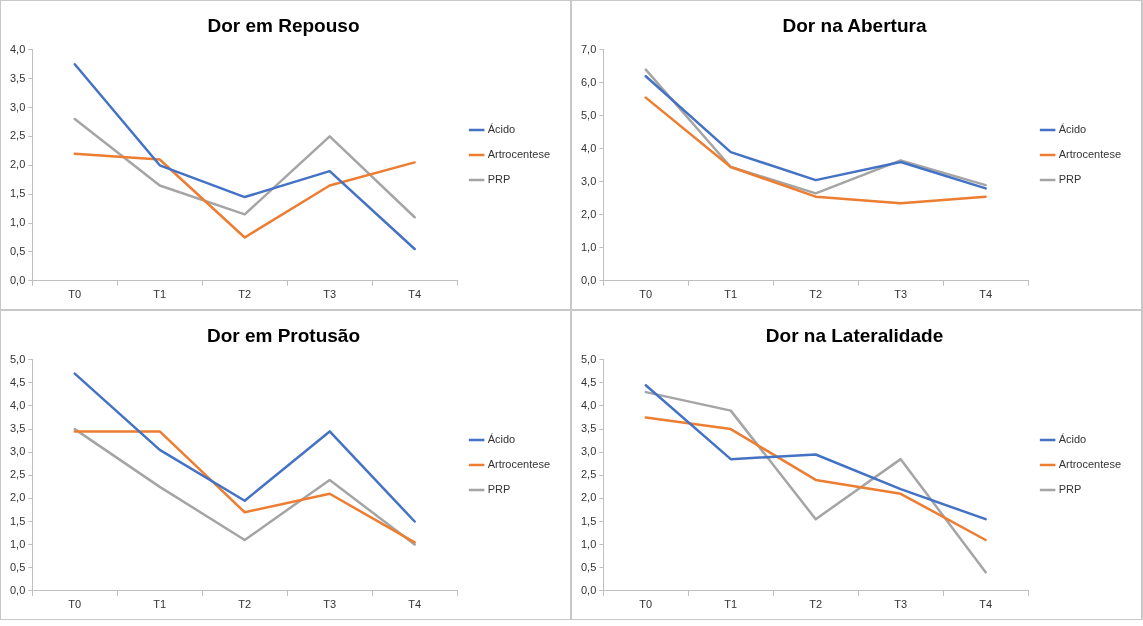 Image resolution: width=1143 pixels, height=626 pixels. I want to click on chart-title: Dor na Lateralidade, so click(854, 335).